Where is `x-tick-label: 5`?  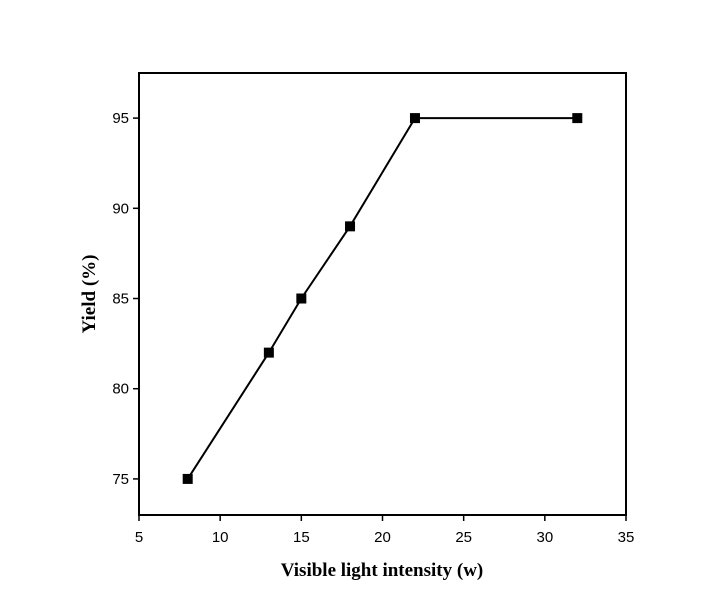
x-tick-label: 5 is located at coordinates (139, 537).